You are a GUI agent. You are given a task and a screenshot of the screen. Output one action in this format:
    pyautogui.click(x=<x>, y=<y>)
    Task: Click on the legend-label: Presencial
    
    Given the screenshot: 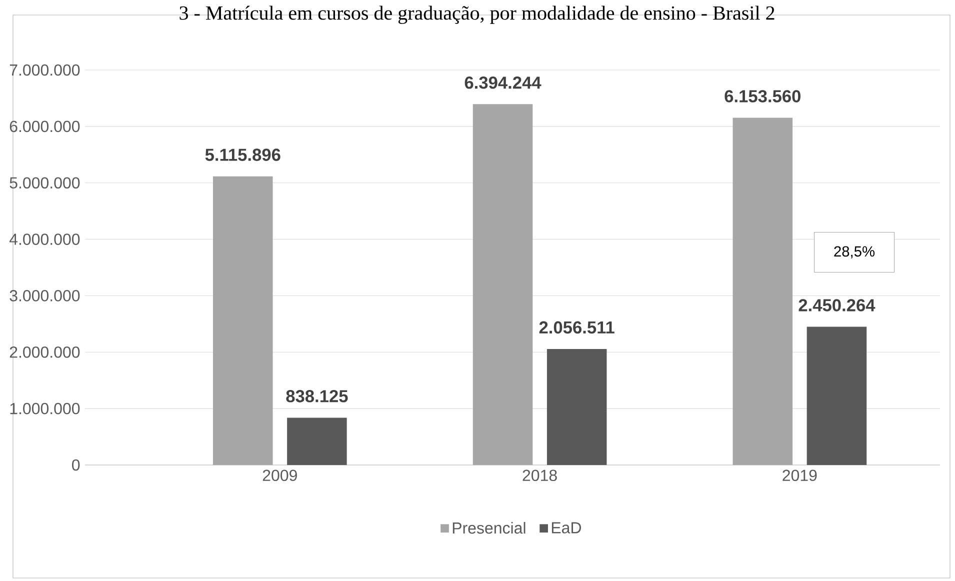 What is the action you would take?
    pyautogui.click(x=489, y=528)
    